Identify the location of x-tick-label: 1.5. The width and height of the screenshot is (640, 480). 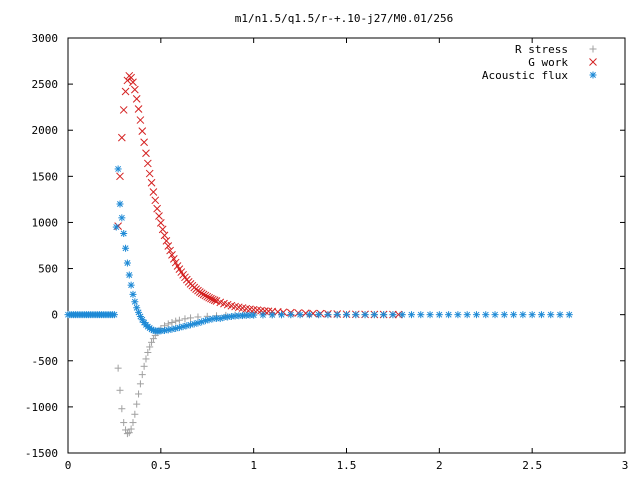
(347, 465).